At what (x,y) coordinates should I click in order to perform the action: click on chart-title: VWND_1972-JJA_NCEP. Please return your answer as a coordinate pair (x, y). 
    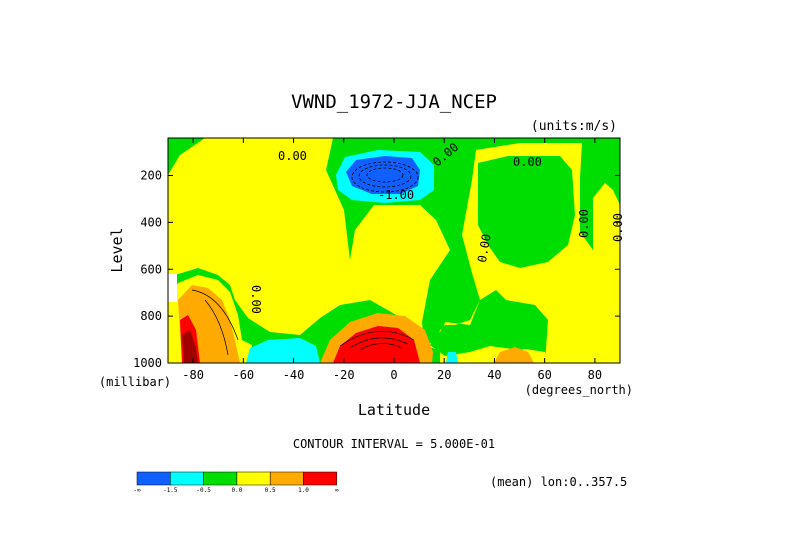
    Looking at the image, I should click on (394, 102).